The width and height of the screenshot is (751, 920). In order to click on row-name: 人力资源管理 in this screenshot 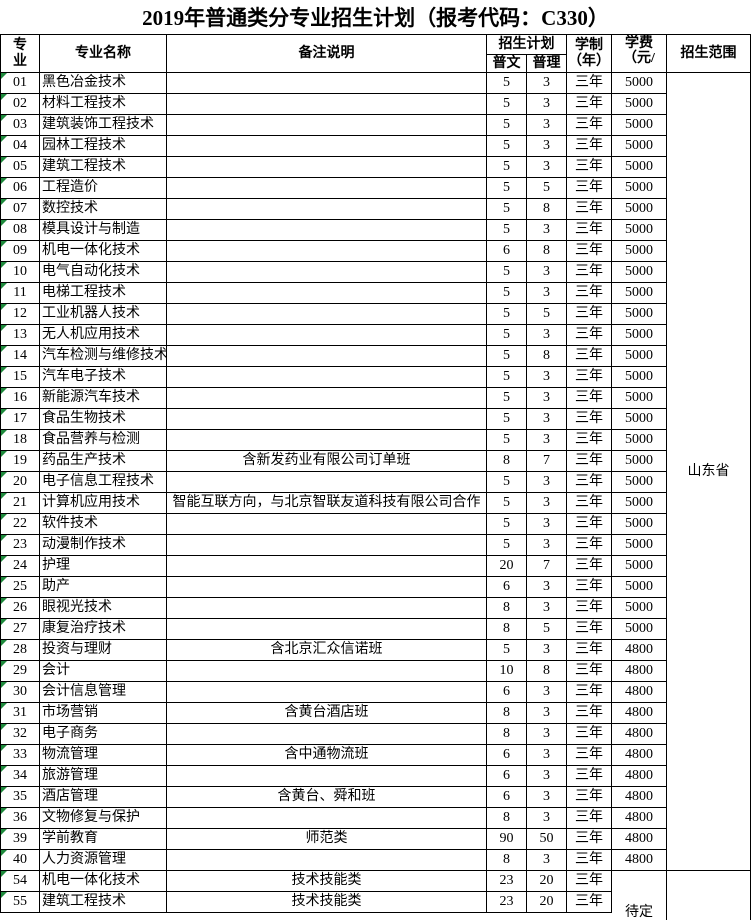, I will do `click(103, 860)`.